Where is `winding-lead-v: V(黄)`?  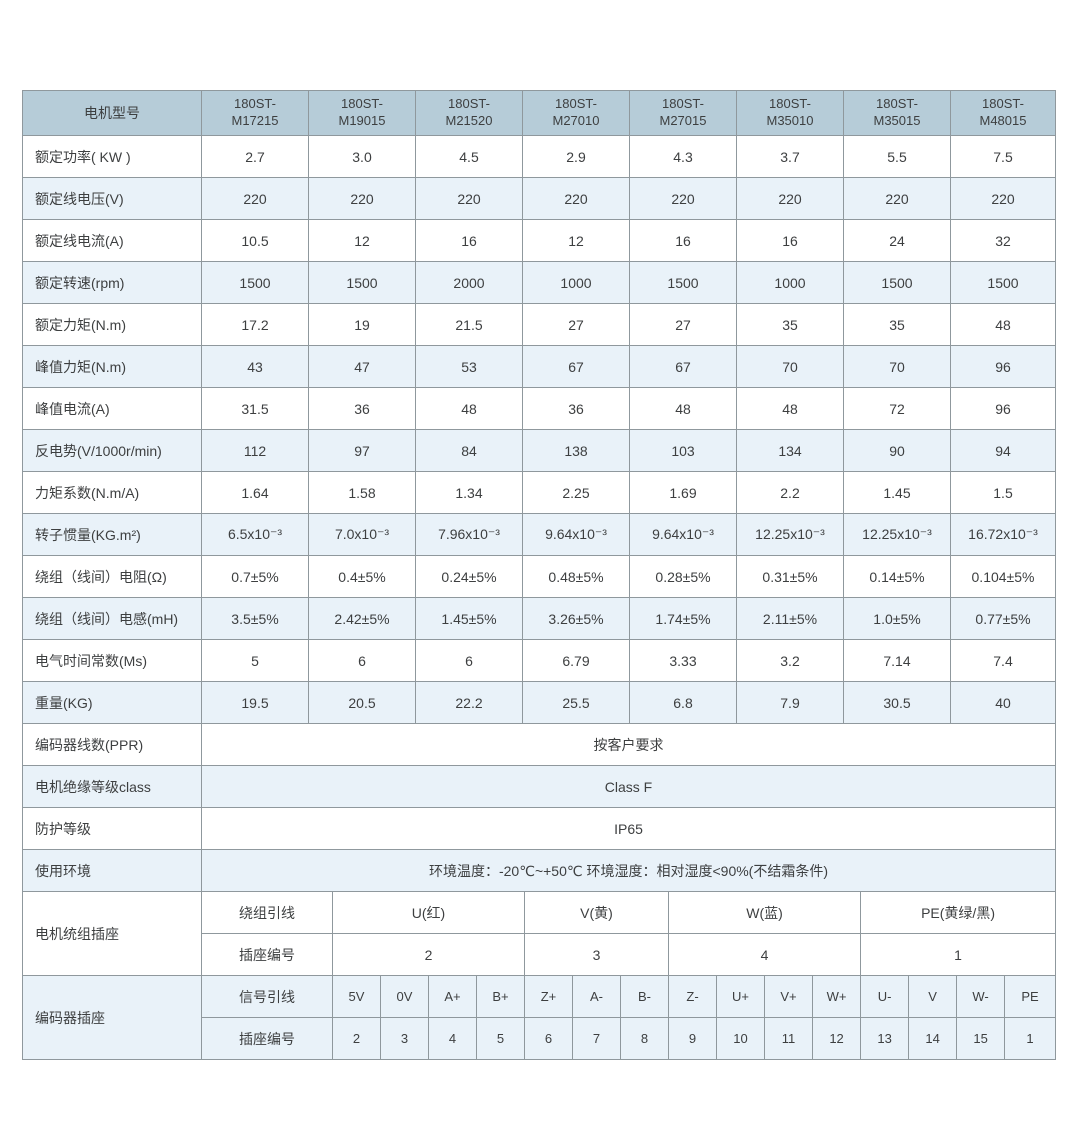
winding-lead-v: V(黄) is located at coordinates (596, 912).